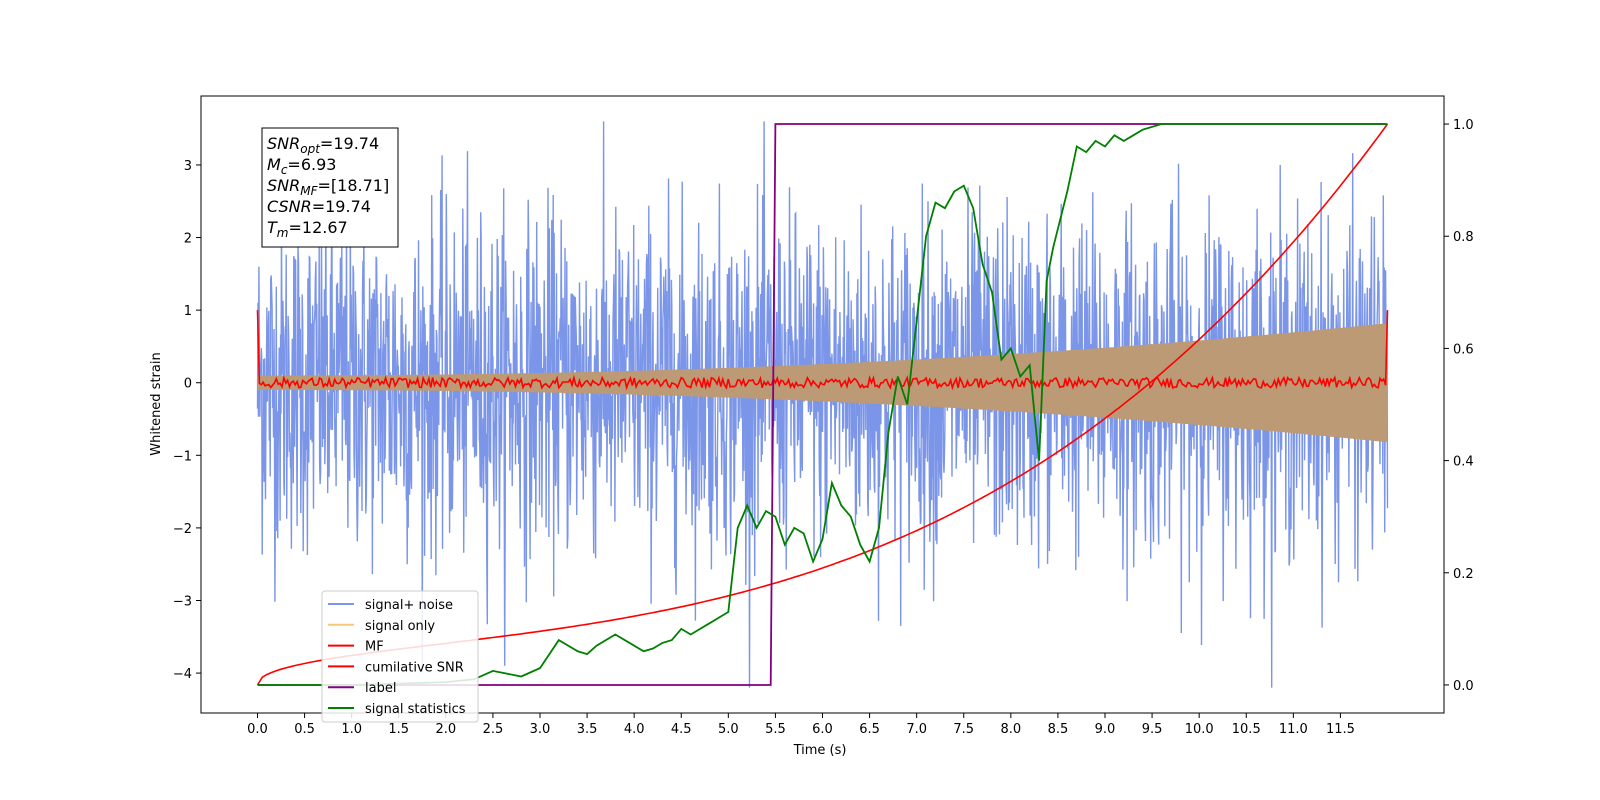  I want to click on x-tick-label: 0.0, so click(257, 729).